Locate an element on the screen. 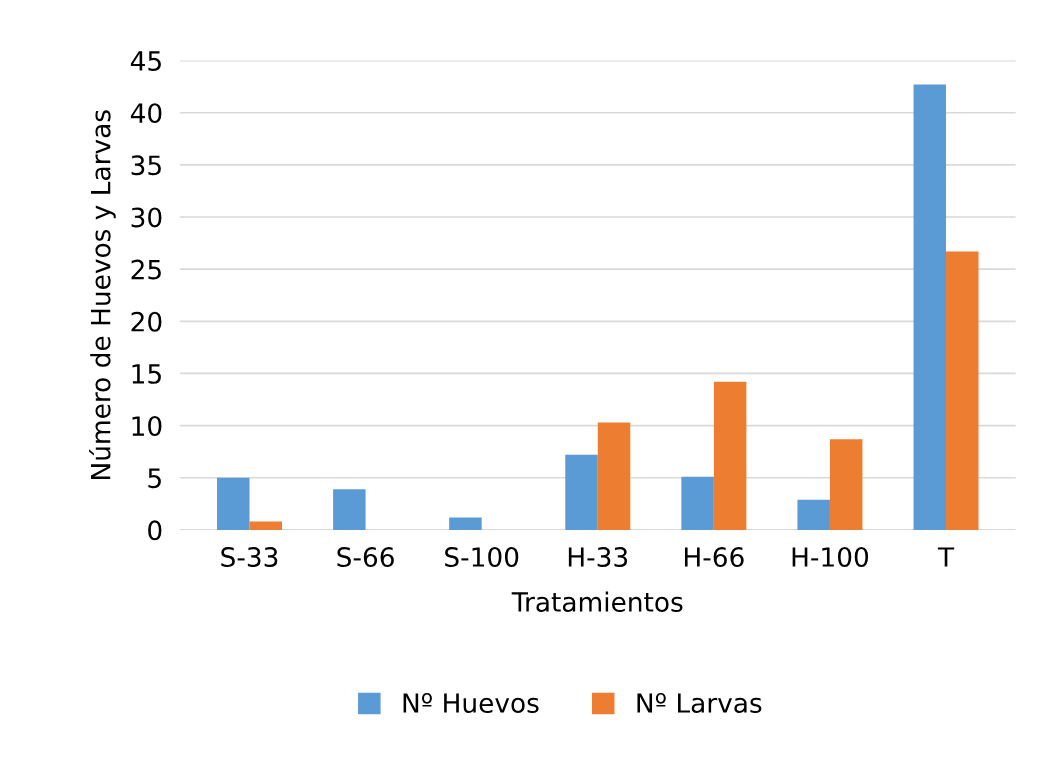 This screenshot has height=757, width=1058. y-tick-label: 30 is located at coordinates (146, 217).